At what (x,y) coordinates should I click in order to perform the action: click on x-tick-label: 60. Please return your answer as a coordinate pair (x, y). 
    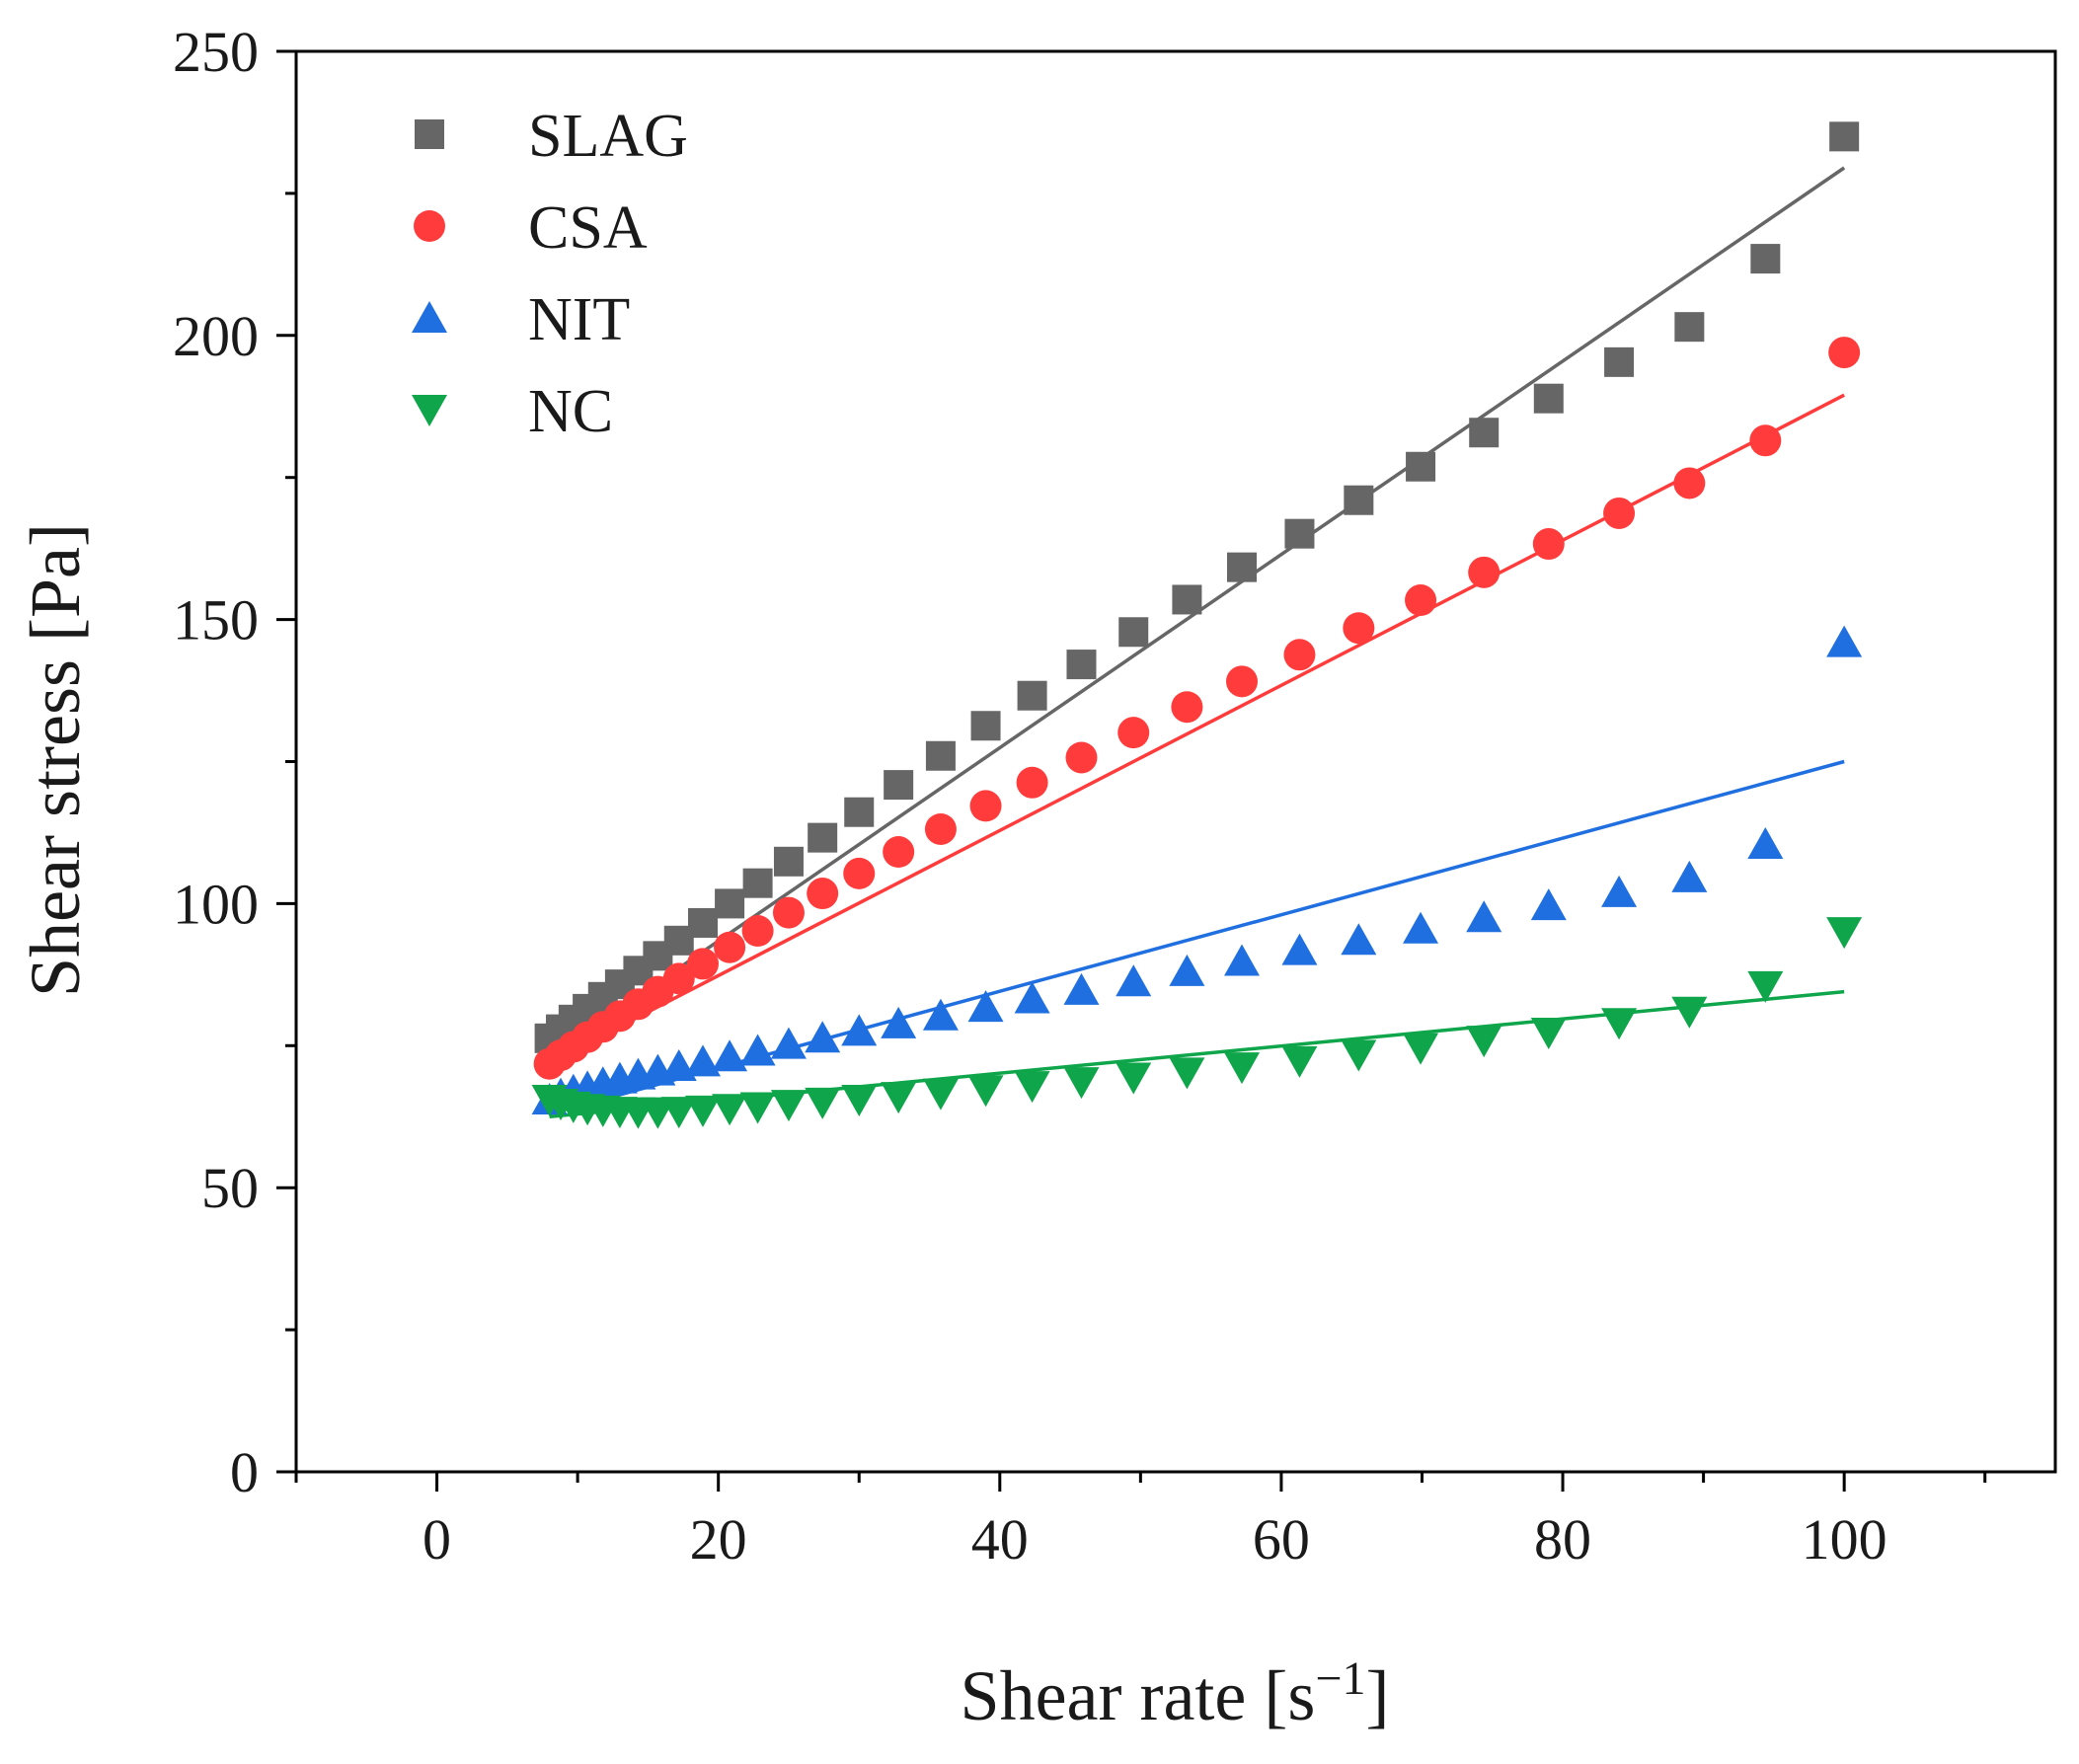
    Looking at the image, I should click on (1281, 1539).